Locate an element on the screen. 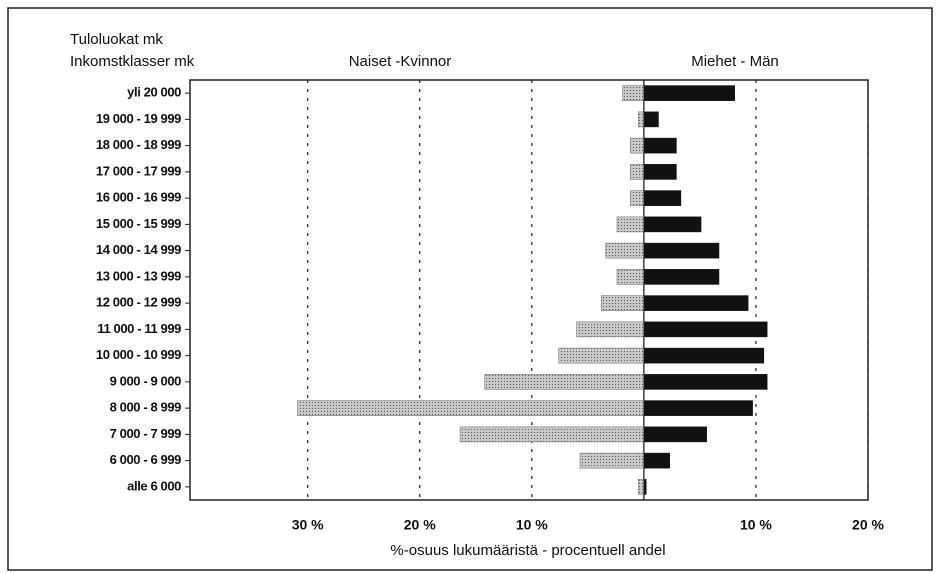  x-axis-label: %-osuus lukumääristä - procentuell andel is located at coordinates (527, 550).